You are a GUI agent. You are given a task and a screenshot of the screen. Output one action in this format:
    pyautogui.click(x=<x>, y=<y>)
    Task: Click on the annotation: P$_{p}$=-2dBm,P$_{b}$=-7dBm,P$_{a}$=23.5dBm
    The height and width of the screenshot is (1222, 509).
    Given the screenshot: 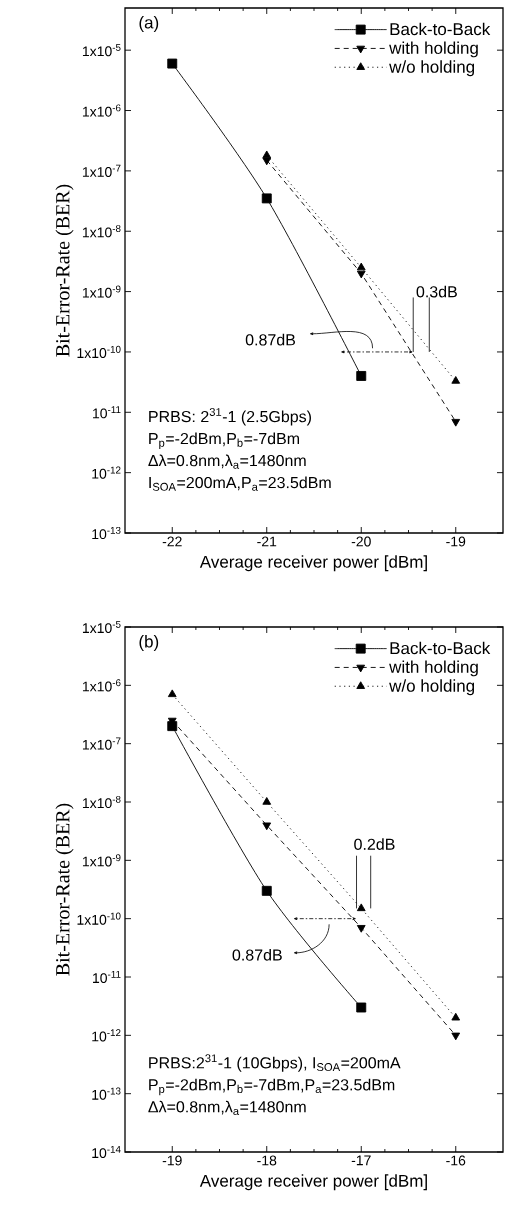 What is the action you would take?
    pyautogui.click(x=272, y=1087)
    